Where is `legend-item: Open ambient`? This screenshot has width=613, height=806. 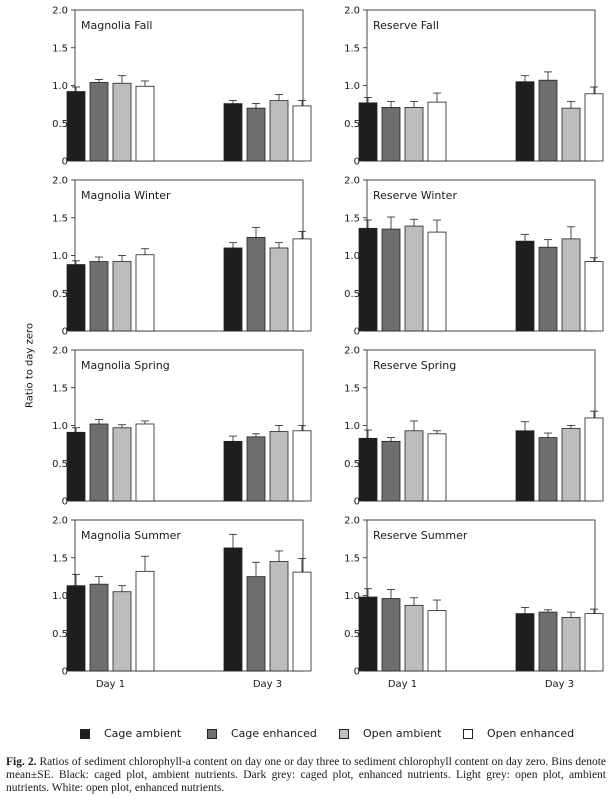 legend-item: Open ambient is located at coordinates (390, 733).